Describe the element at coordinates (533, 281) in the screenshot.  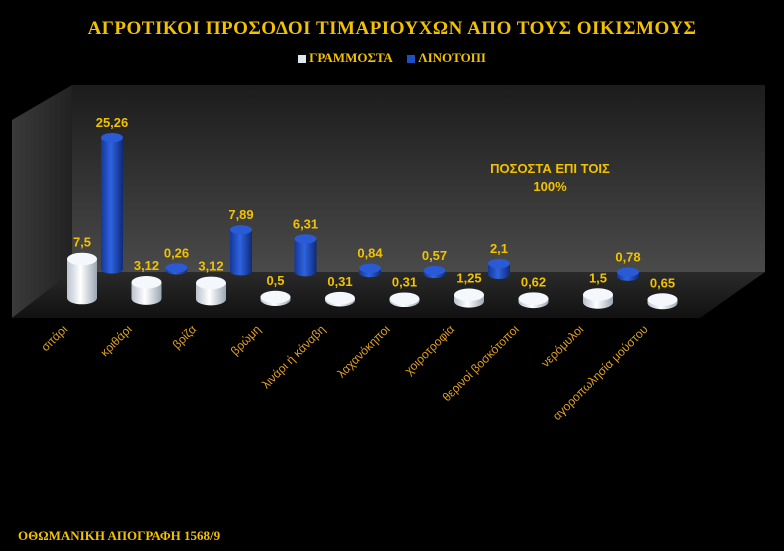
I see `value-label-grammosta-7: 0,62` at that location.